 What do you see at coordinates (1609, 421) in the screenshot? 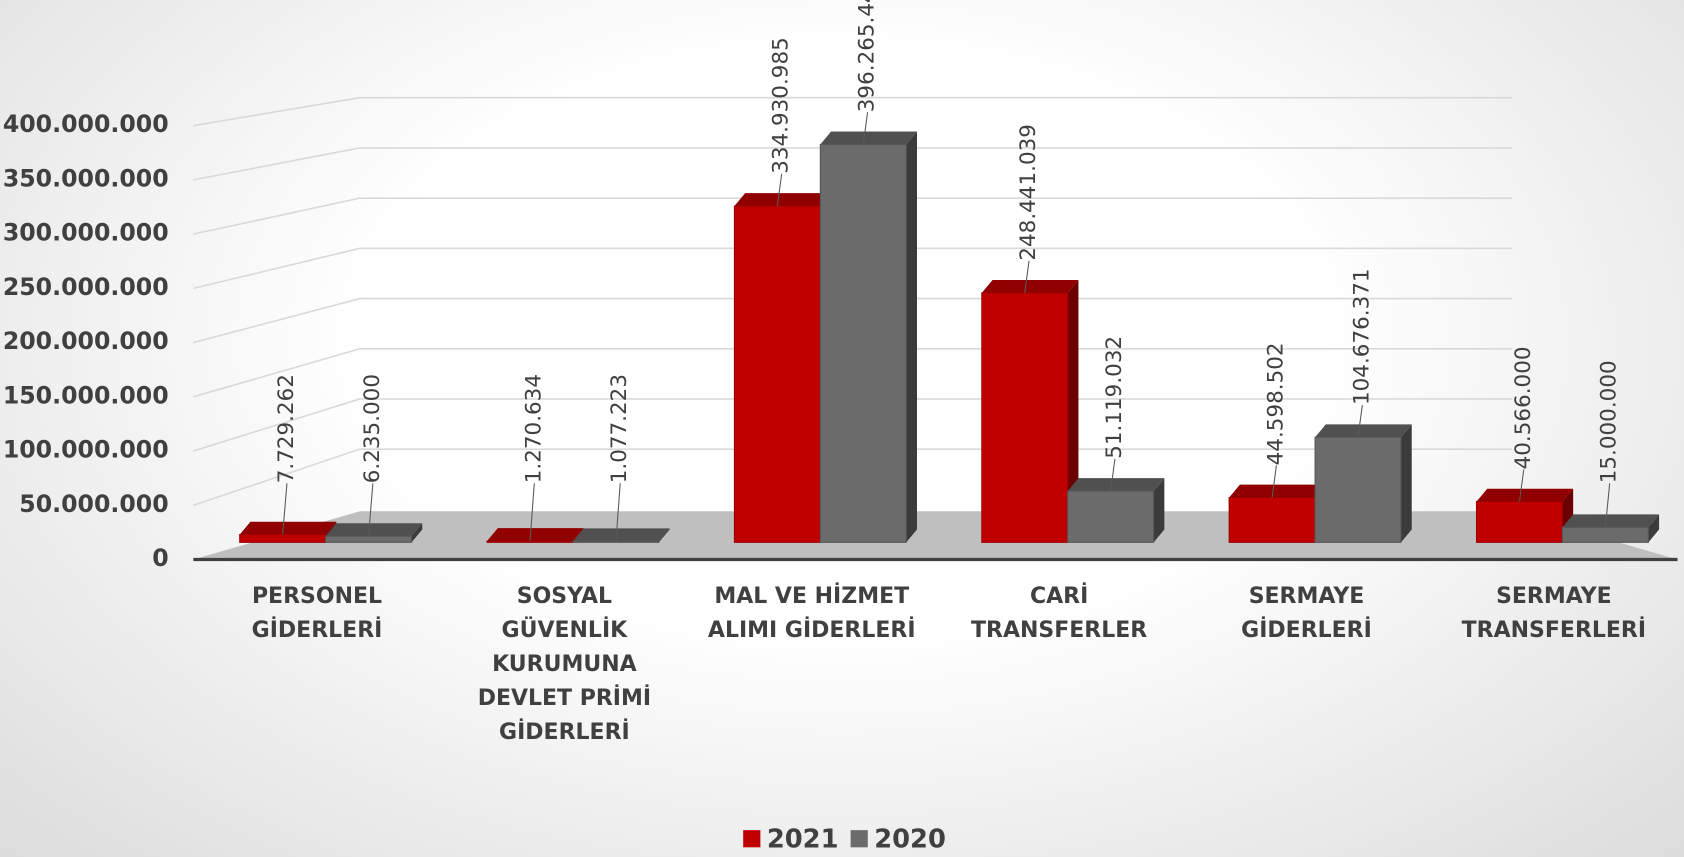
I see `value-label: 15.000.000` at bounding box center [1609, 421].